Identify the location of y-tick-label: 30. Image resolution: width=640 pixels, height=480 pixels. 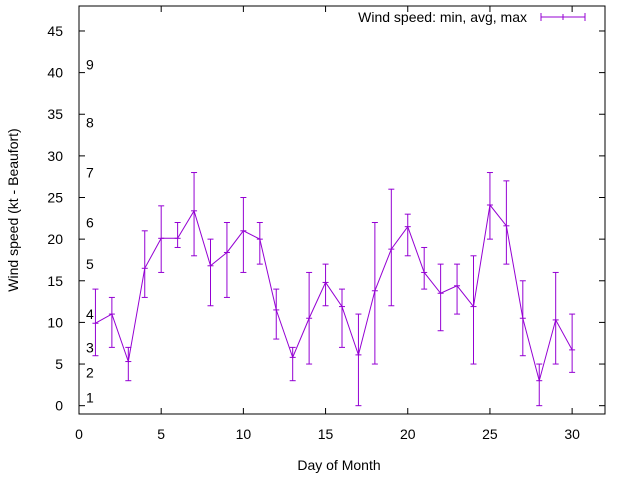
(55, 156).